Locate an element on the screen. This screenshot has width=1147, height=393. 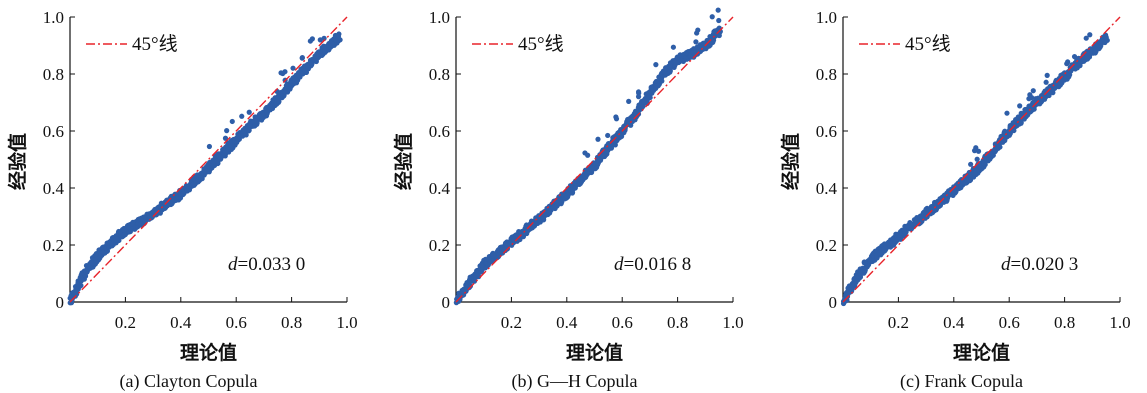
d-statistic: d=0.020 3 is located at coordinates (1039, 264).